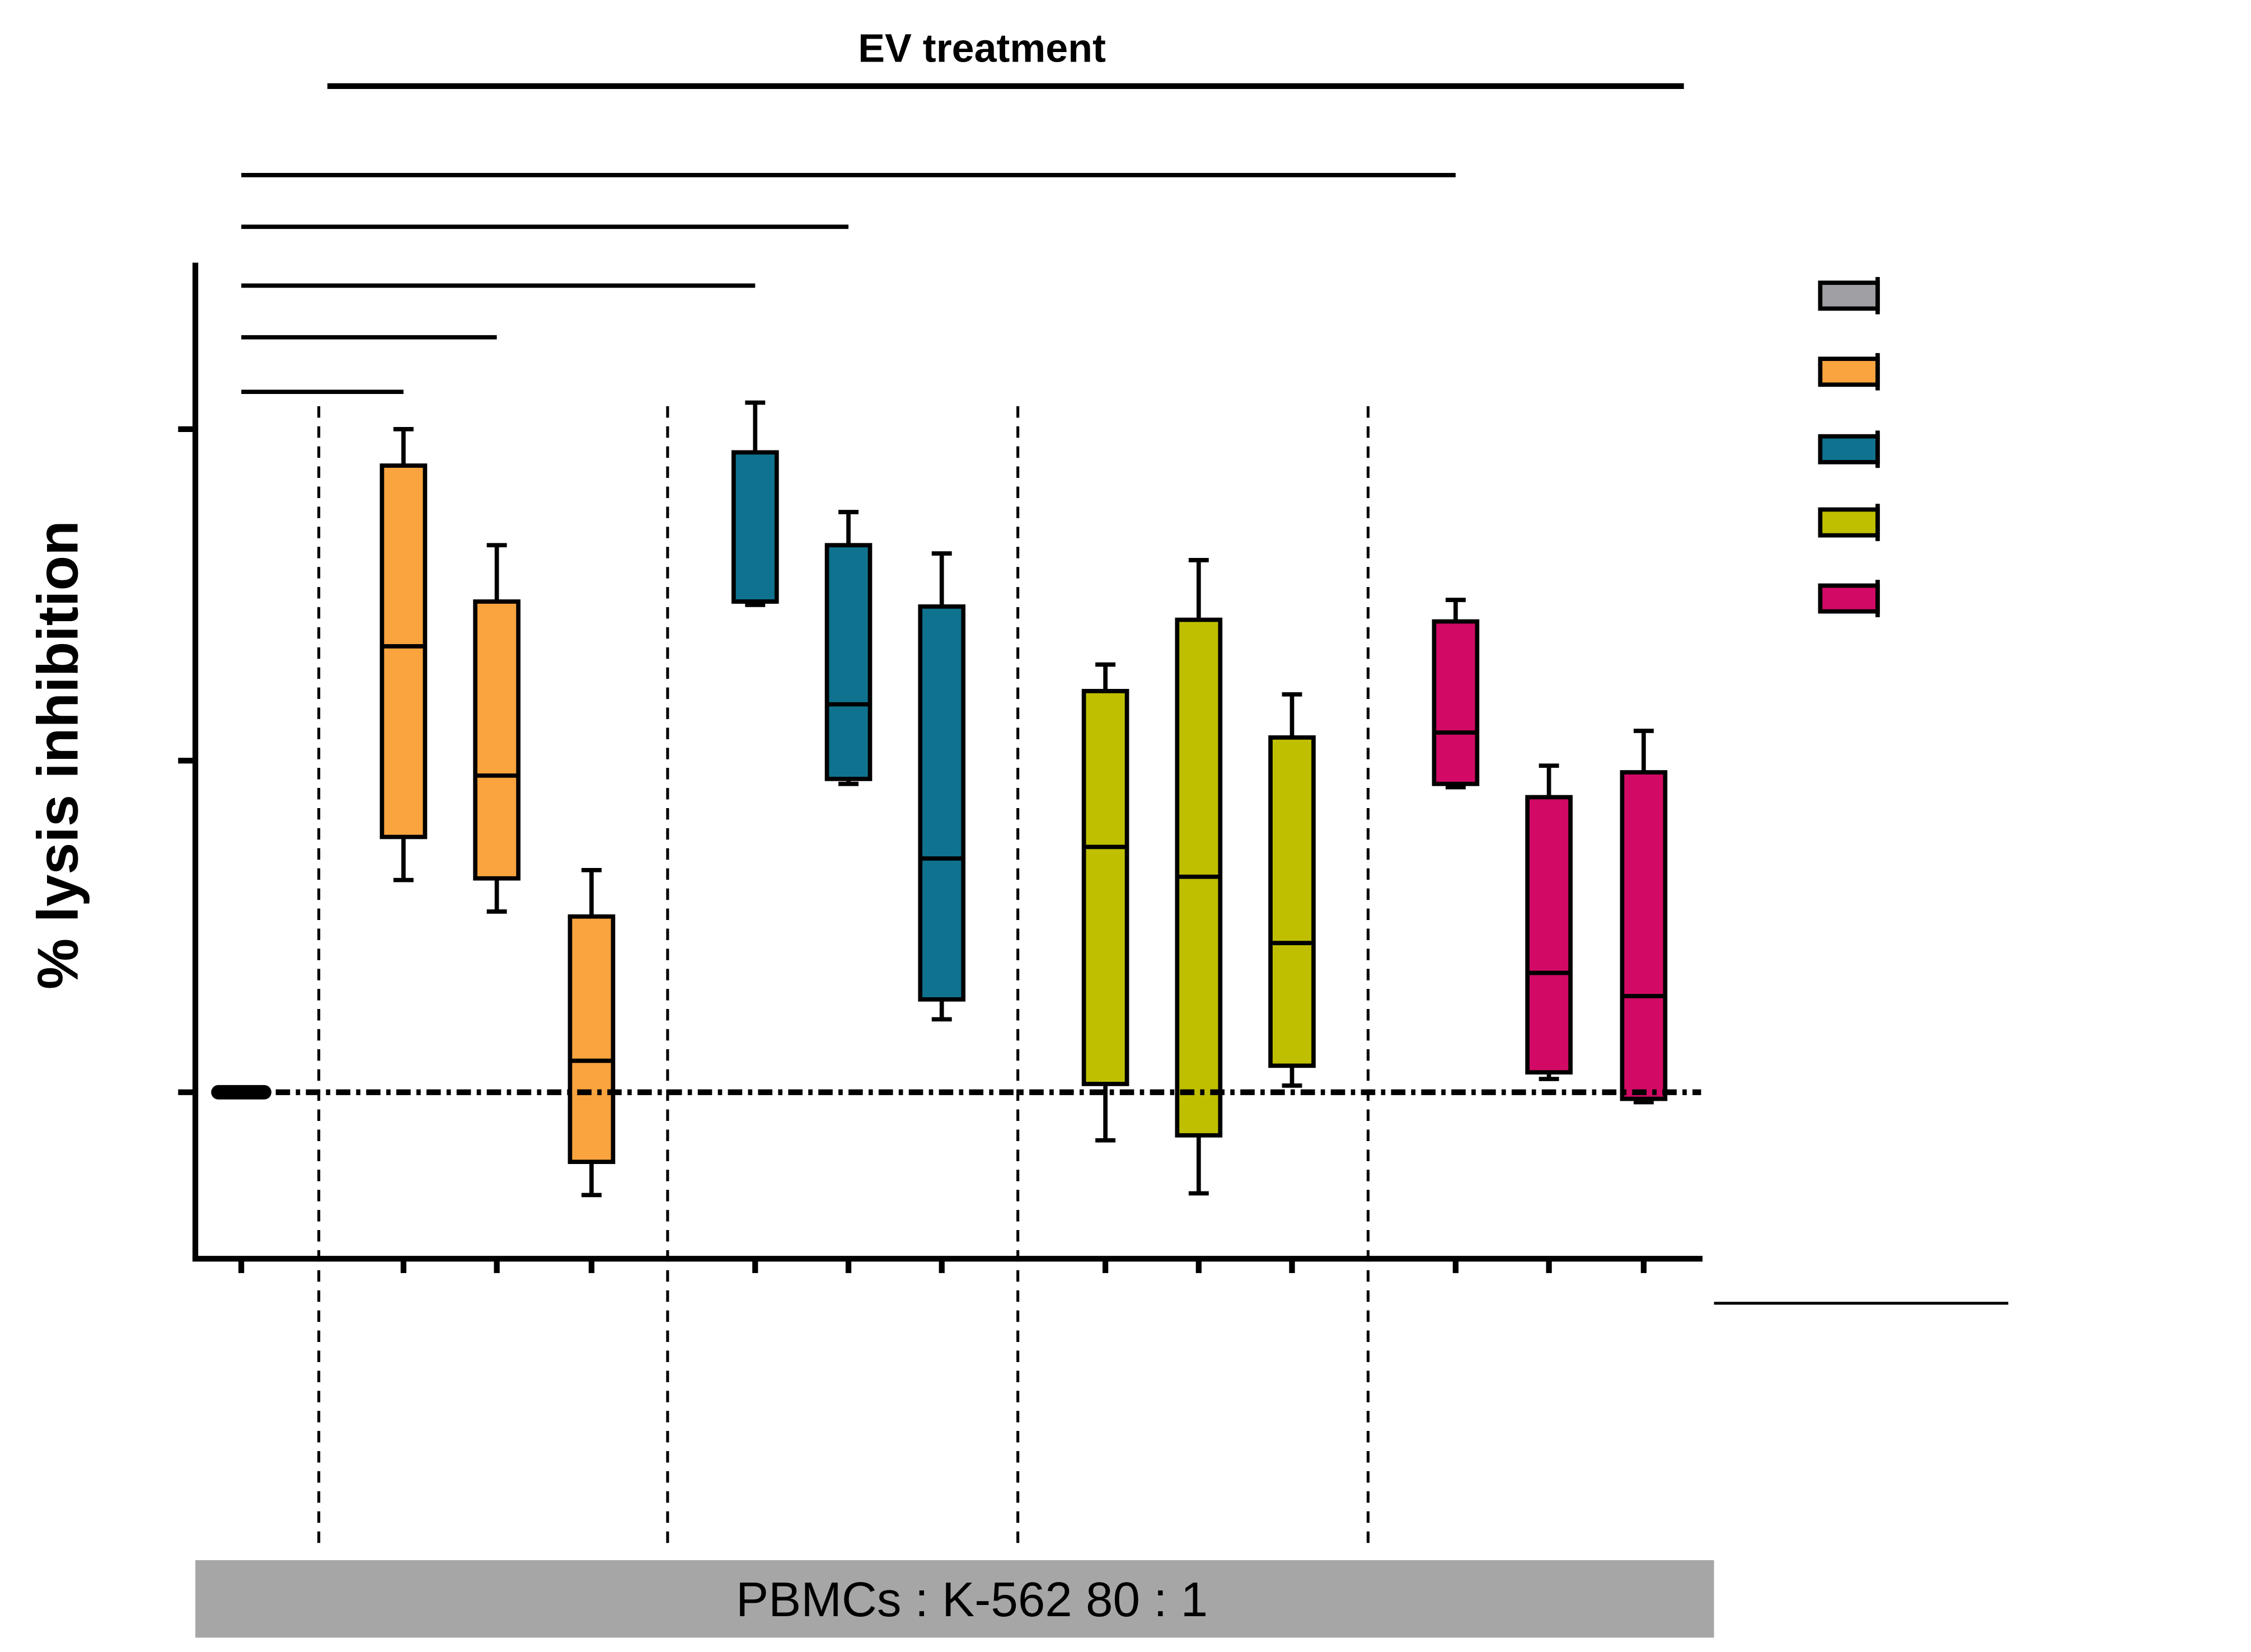  What do you see at coordinates (1849, 522) in the screenshot?
I see `legend-swatch-oci` at bounding box center [1849, 522].